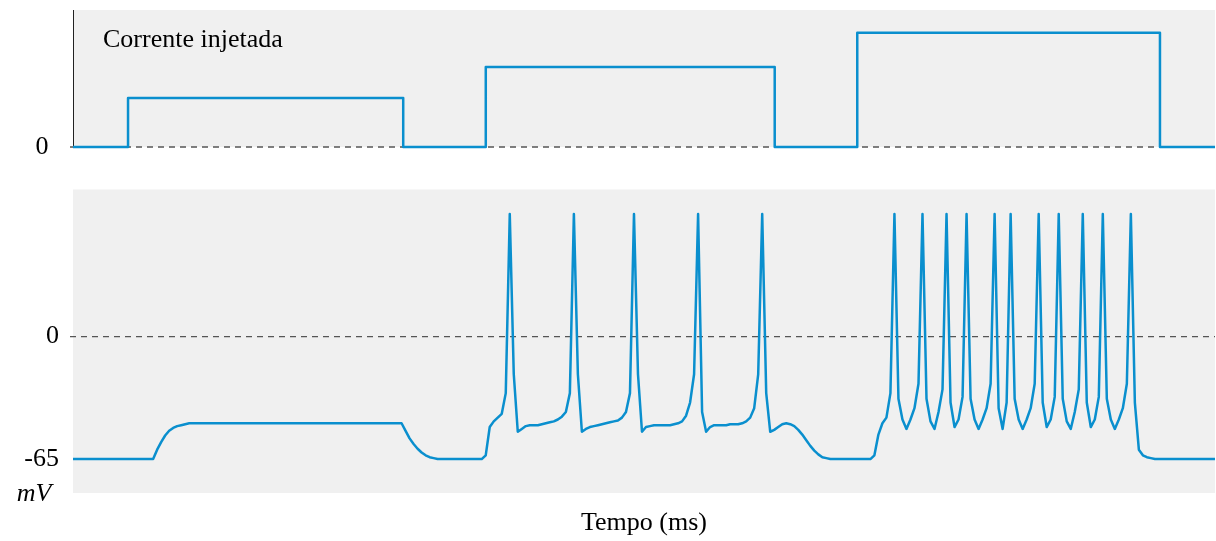 Image resolution: width=1216 pixels, height=541 pixels. I want to click on y-tick-label: -65, so click(41, 457).